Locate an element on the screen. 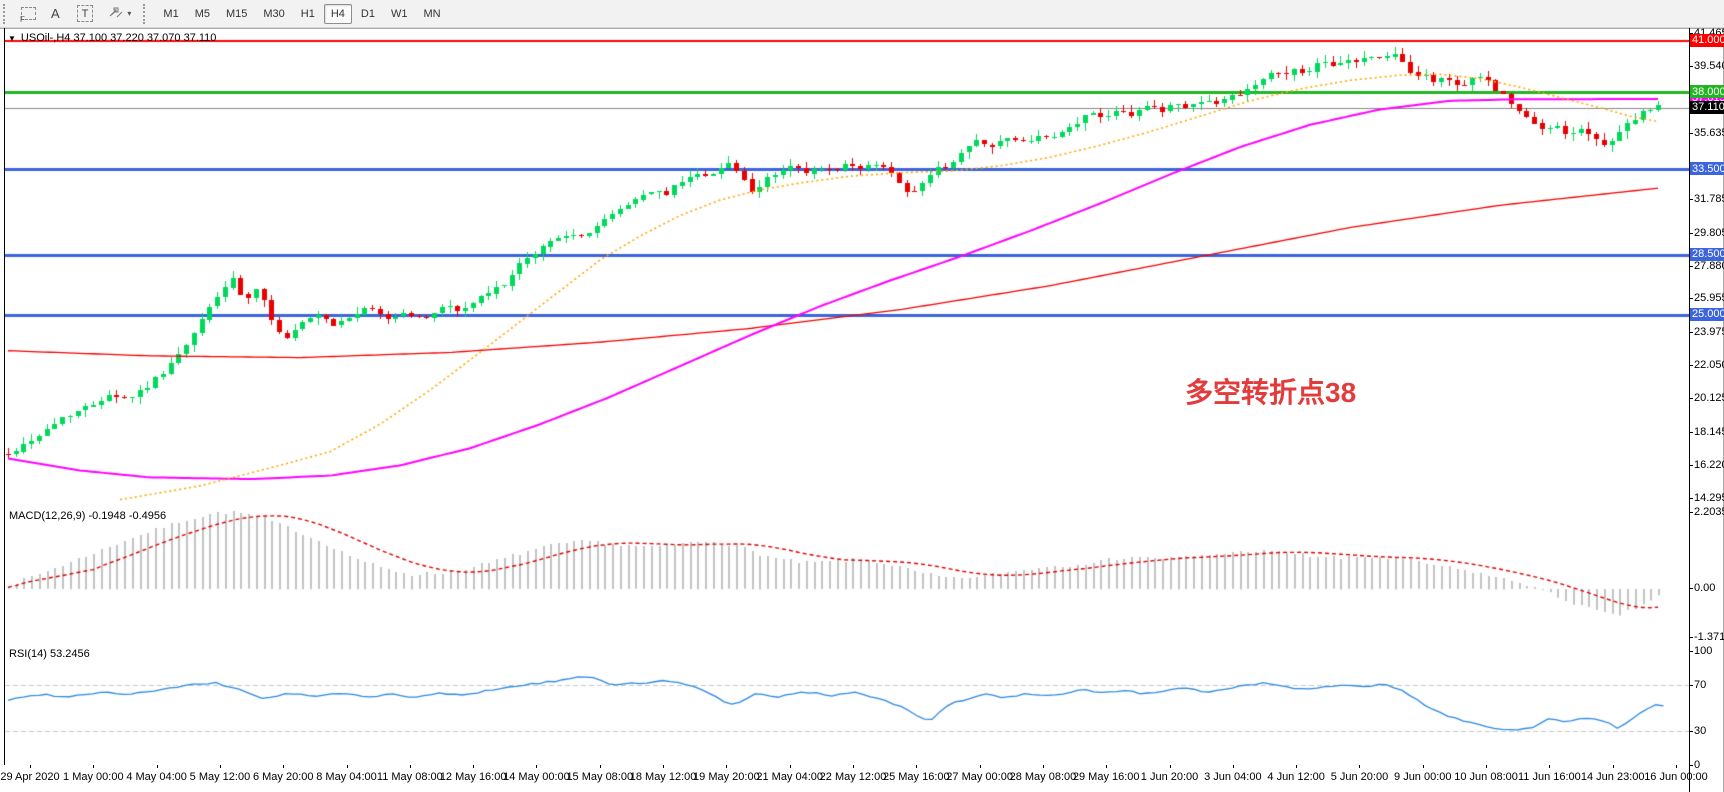  timeframe-button-h4: H4 is located at coordinates (337, 13).